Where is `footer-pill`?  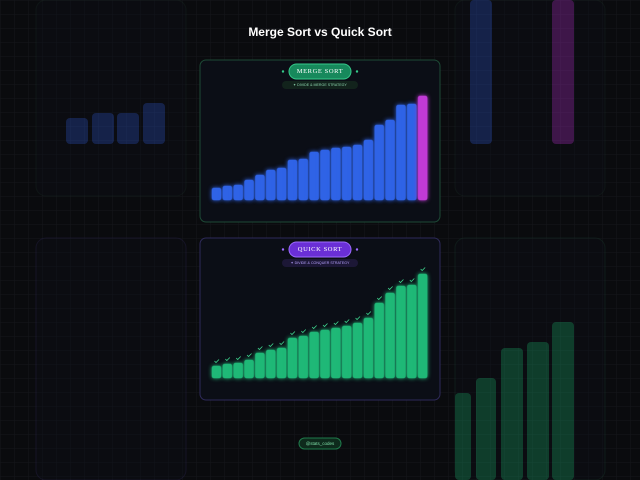
footer-pill is located at coordinates (320, 443).